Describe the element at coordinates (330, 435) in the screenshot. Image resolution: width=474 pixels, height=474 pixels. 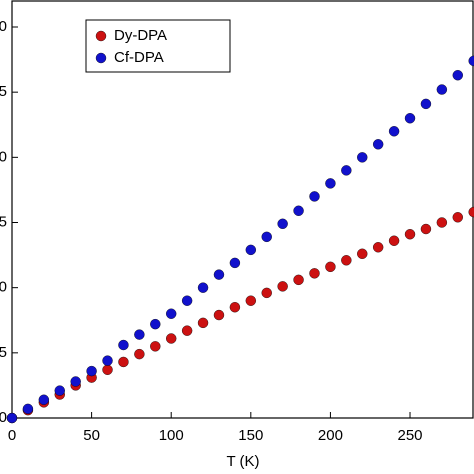
I see `x-tick-label: 200` at that location.